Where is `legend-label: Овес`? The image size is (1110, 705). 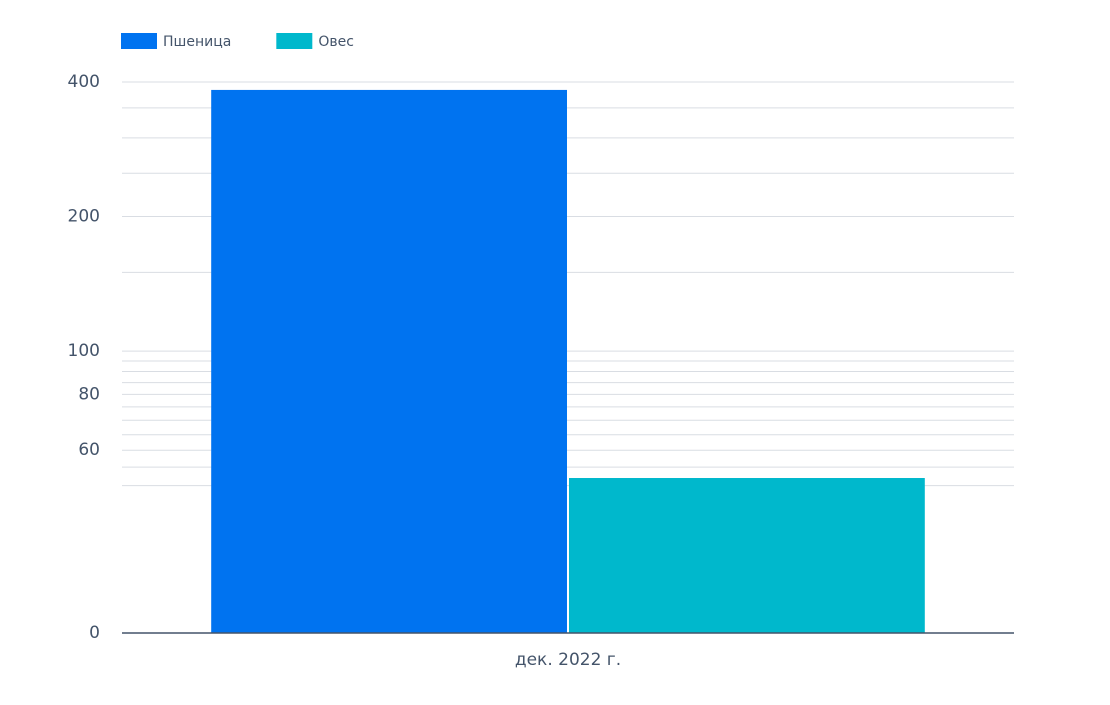
legend-label: Овес is located at coordinates (336, 42).